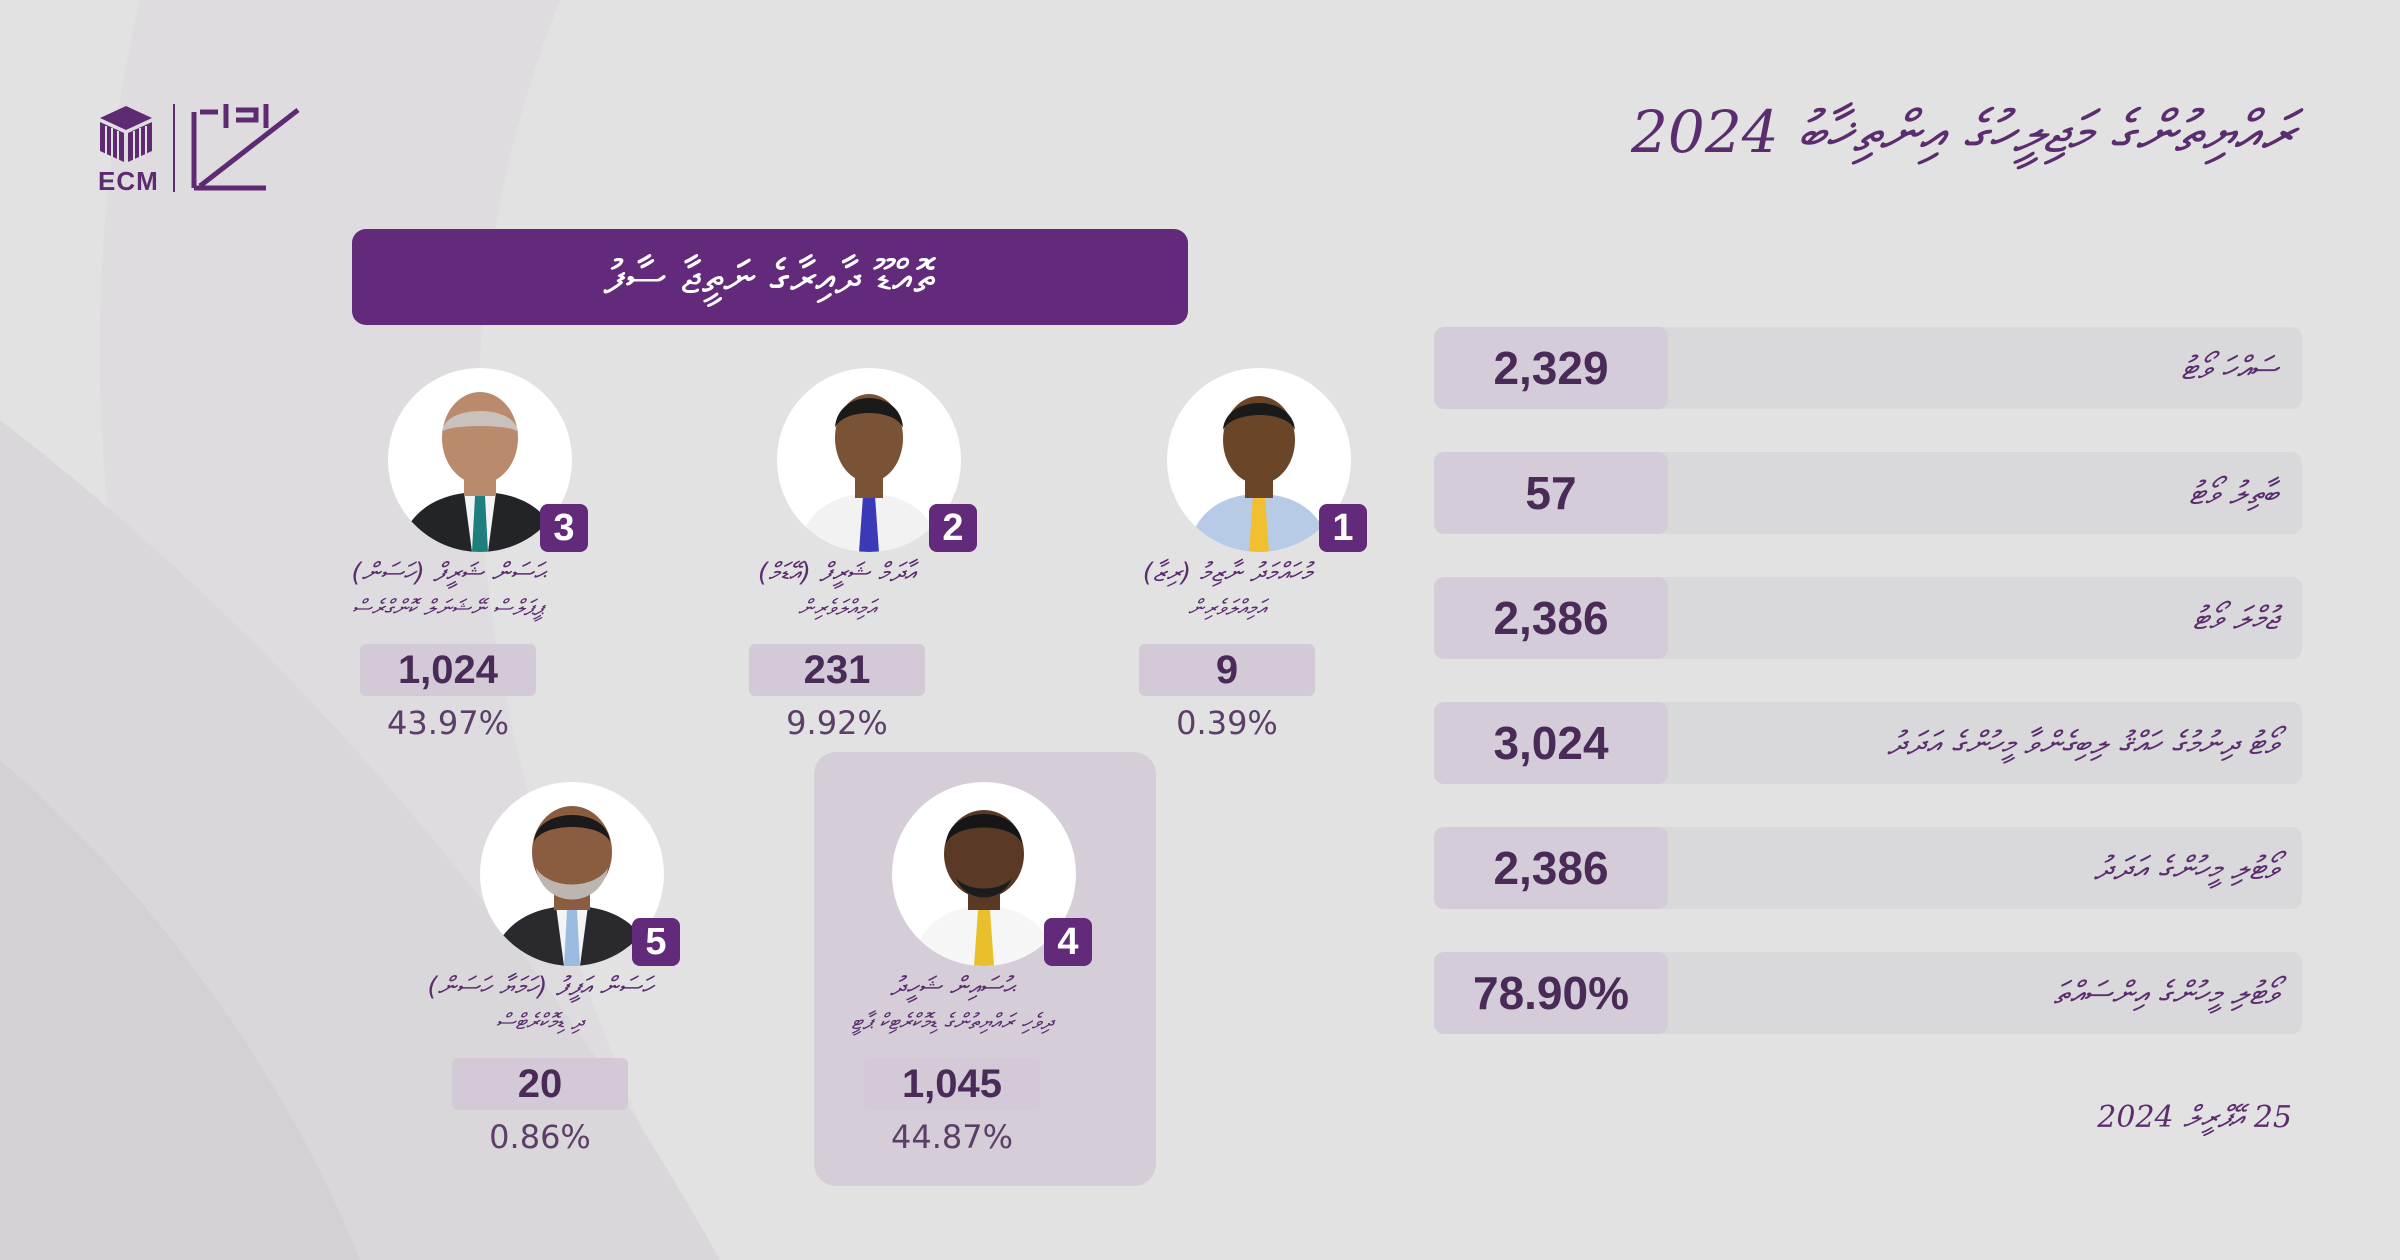 The height and width of the screenshot is (1260, 2400). What do you see at coordinates (1227, 670) in the screenshot?
I see `candidate-votes: 9` at bounding box center [1227, 670].